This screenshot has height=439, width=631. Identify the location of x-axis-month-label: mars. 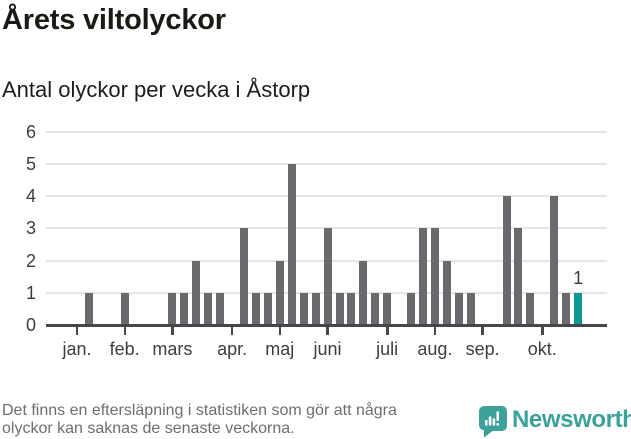
(172, 349).